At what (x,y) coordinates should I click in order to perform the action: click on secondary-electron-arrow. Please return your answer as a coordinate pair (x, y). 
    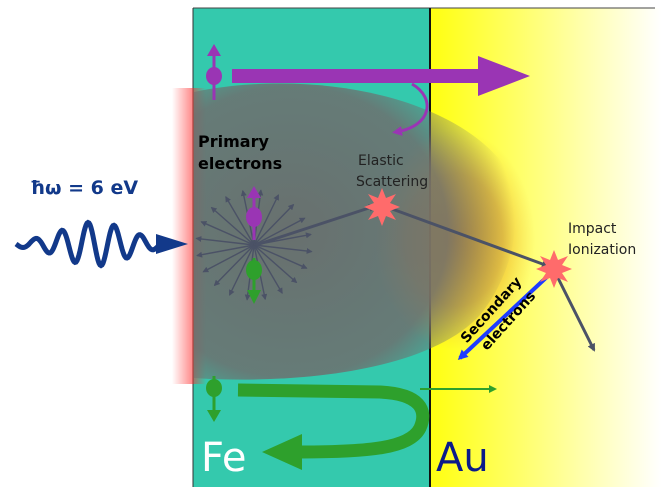
    Looking at the image, I should click on (504, 317).